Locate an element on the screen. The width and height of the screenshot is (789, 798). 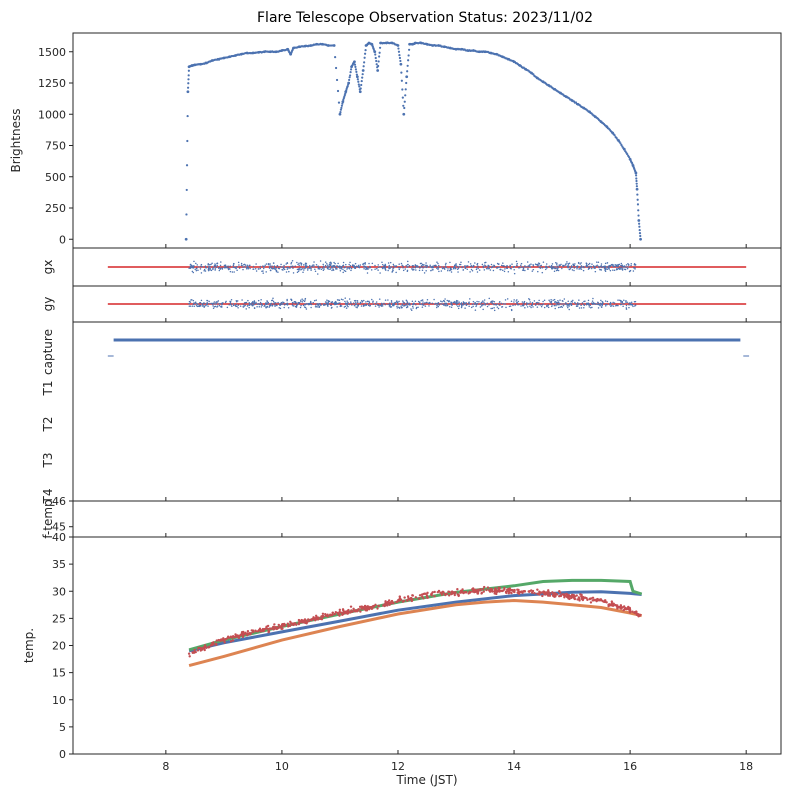
temp-ytick-label: 25 is located at coordinates (59, 618).